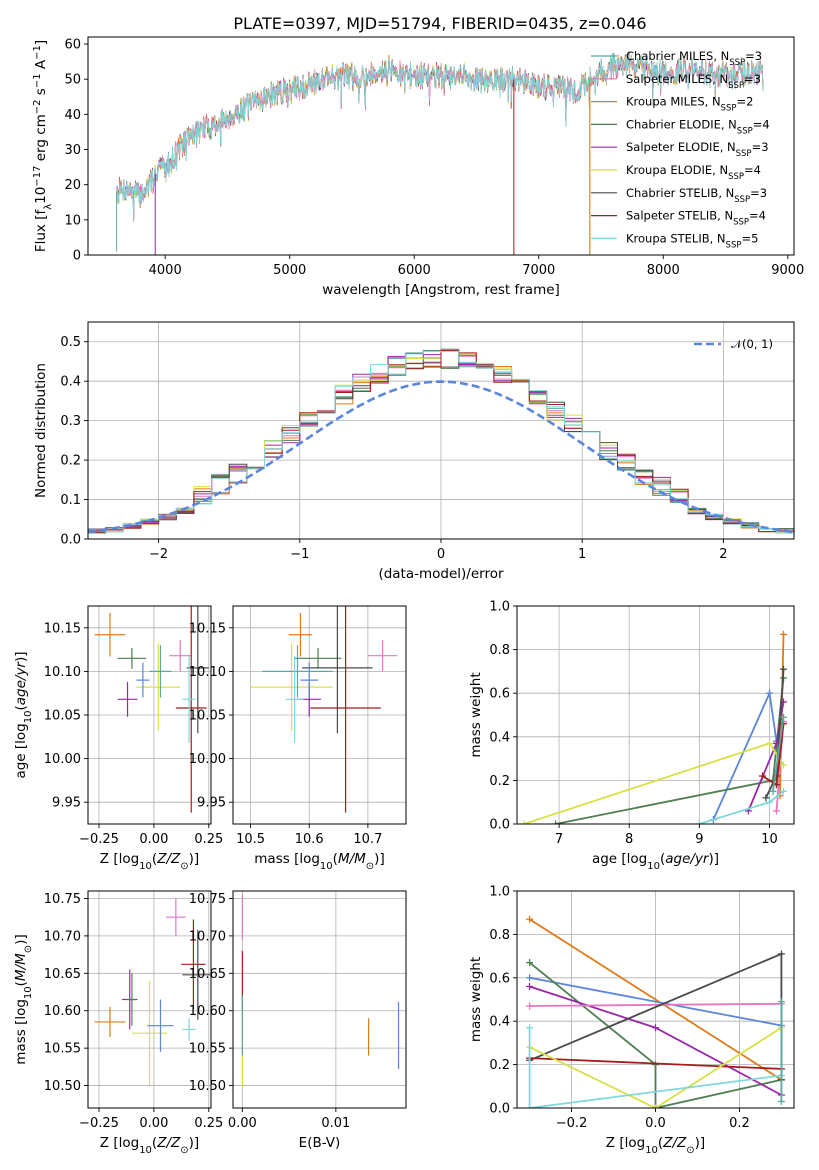 The height and width of the screenshot is (1170, 819). I want to click on y-tick-label: 10.50, so click(62, 1086).